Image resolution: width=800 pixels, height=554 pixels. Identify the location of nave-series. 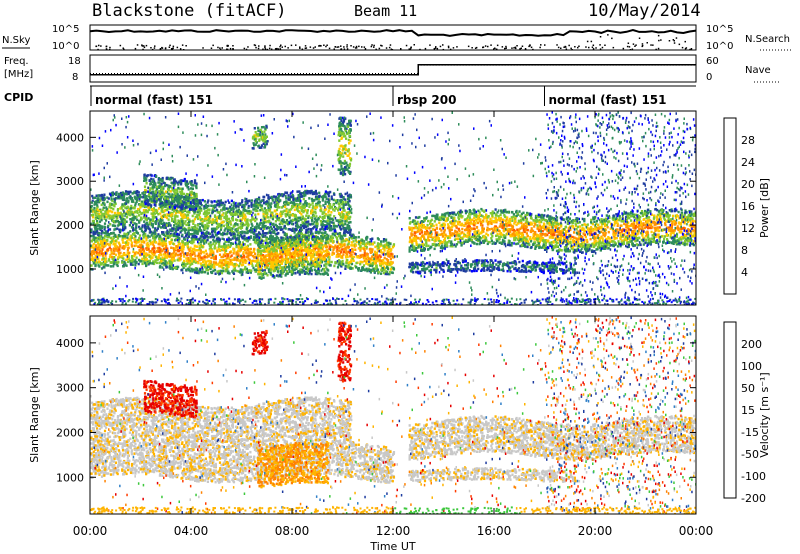
(393, 69).